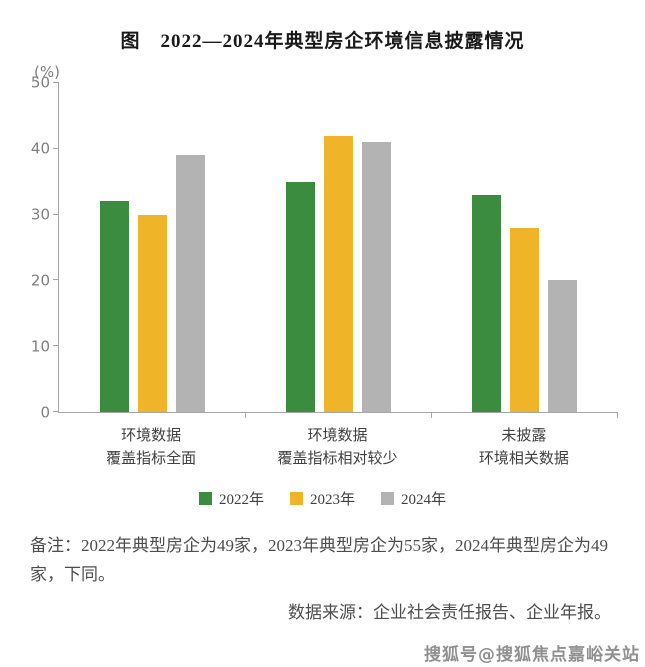 Image resolution: width=645 pixels, height=667 pixels. What do you see at coordinates (47, 72) in the screenshot?
I see `y-axis-unit-label: (%)` at bounding box center [47, 72].